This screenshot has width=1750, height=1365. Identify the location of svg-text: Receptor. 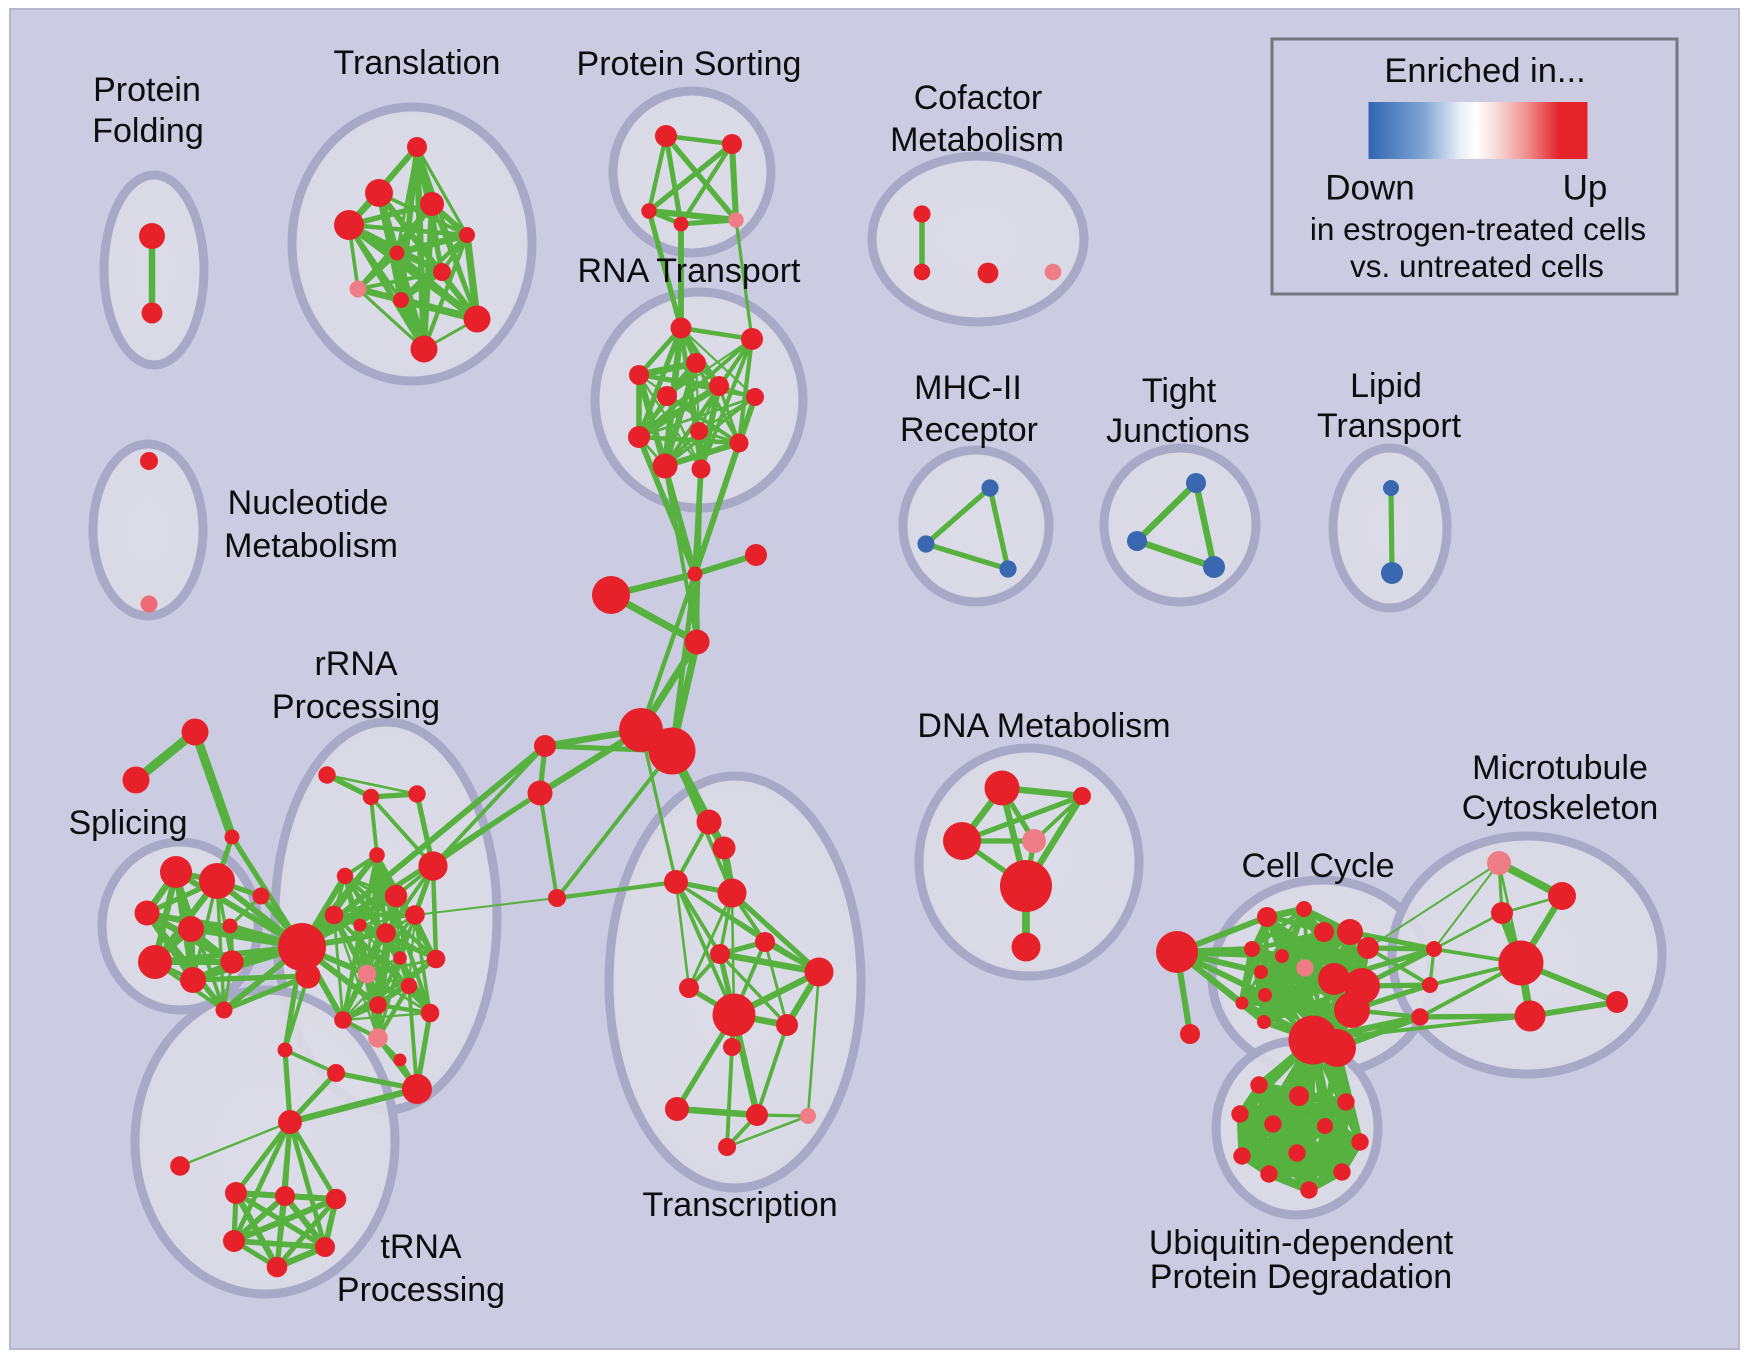
(969, 430).